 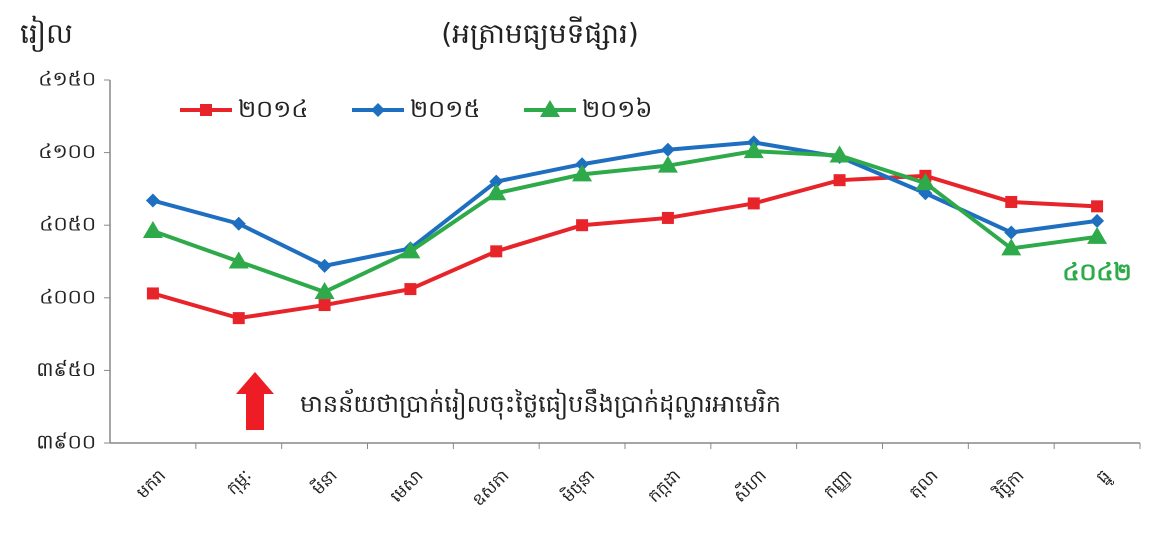 What do you see at coordinates (924, 485) in the screenshot?
I see `x-tick-label: តុលា` at bounding box center [924, 485].